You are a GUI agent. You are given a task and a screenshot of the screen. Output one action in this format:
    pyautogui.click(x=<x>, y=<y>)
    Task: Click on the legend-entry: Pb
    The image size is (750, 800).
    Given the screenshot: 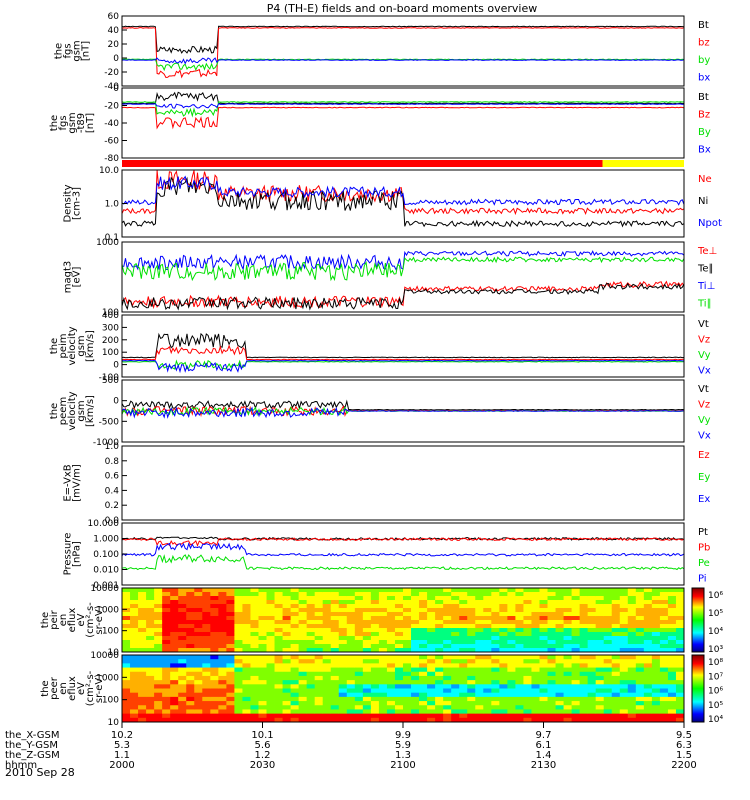 What is the action you would take?
    pyautogui.click(x=704, y=548)
    